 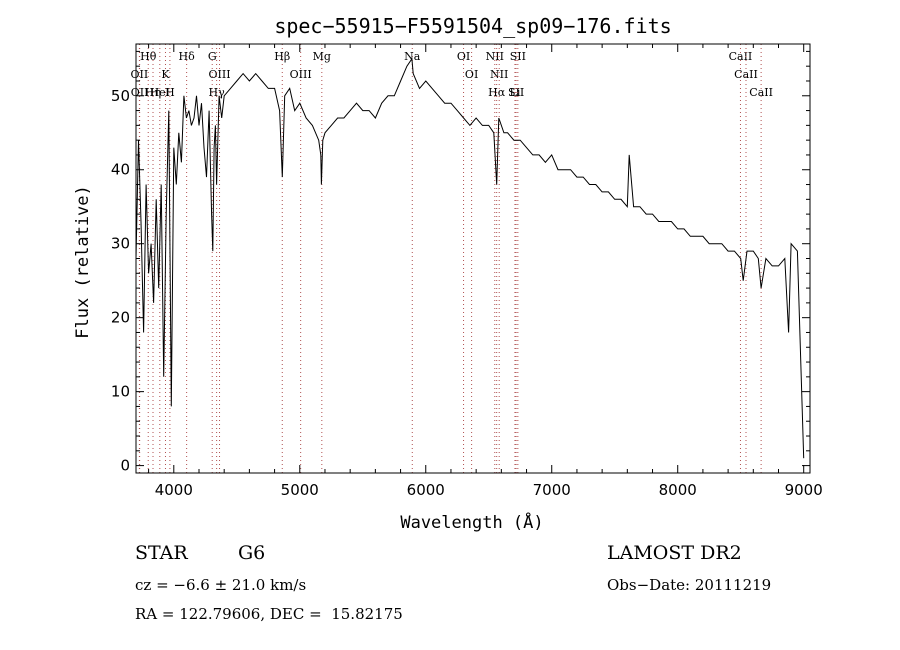 What do you see at coordinates (153, 92) in the screenshot?
I see `spectral-line-label: Hη` at bounding box center [153, 92].